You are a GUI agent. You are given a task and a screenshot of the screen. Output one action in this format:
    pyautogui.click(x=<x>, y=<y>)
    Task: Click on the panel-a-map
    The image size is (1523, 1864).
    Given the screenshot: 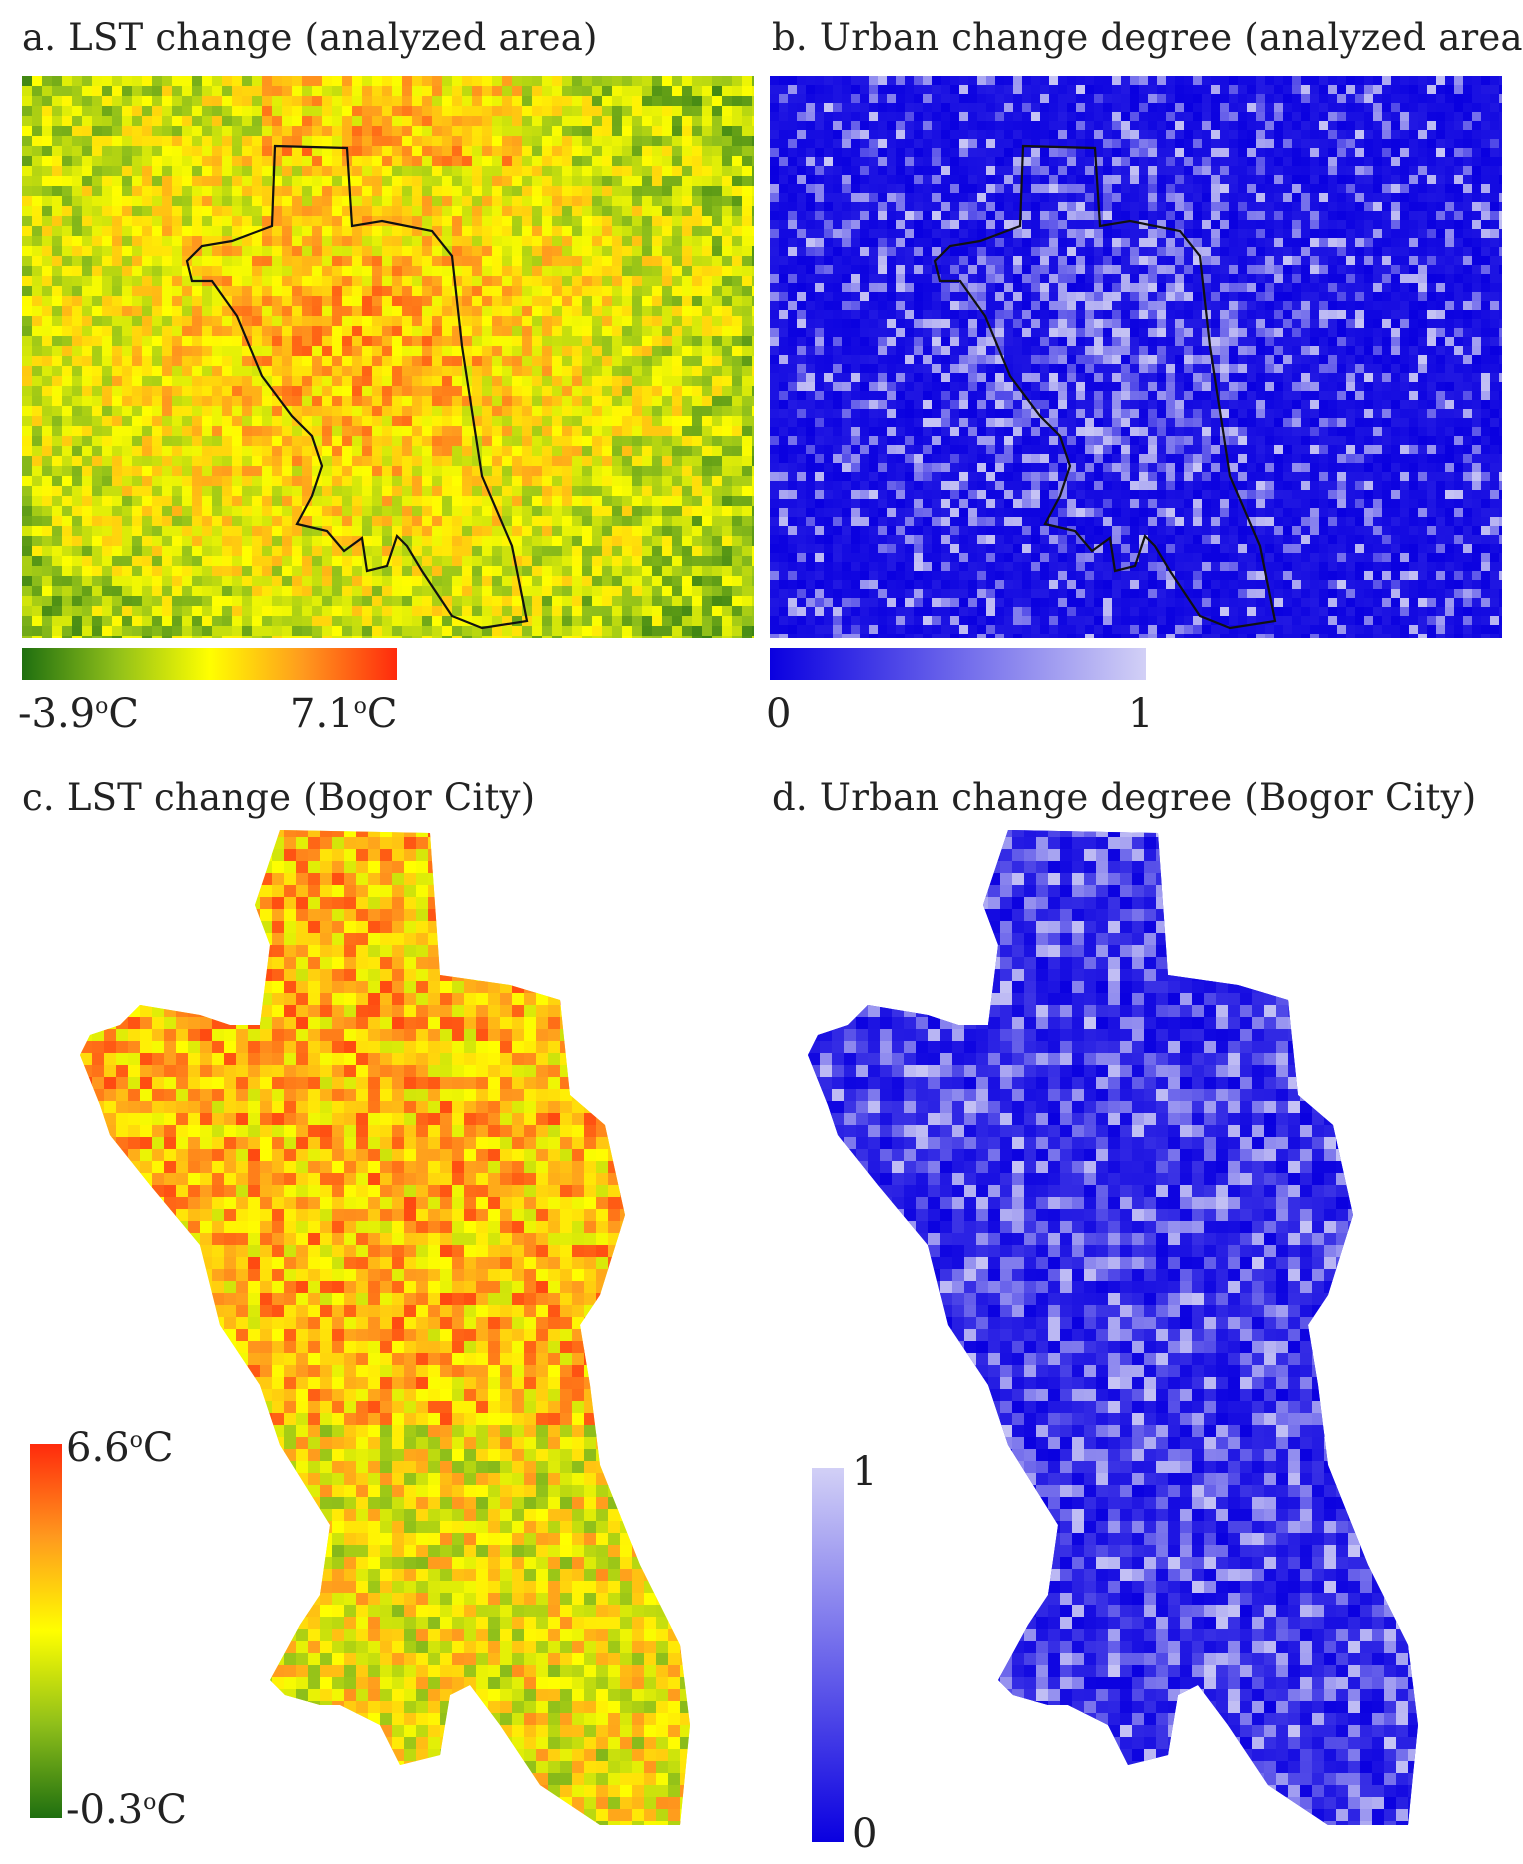 What is the action you would take?
    pyautogui.click(x=388, y=357)
    